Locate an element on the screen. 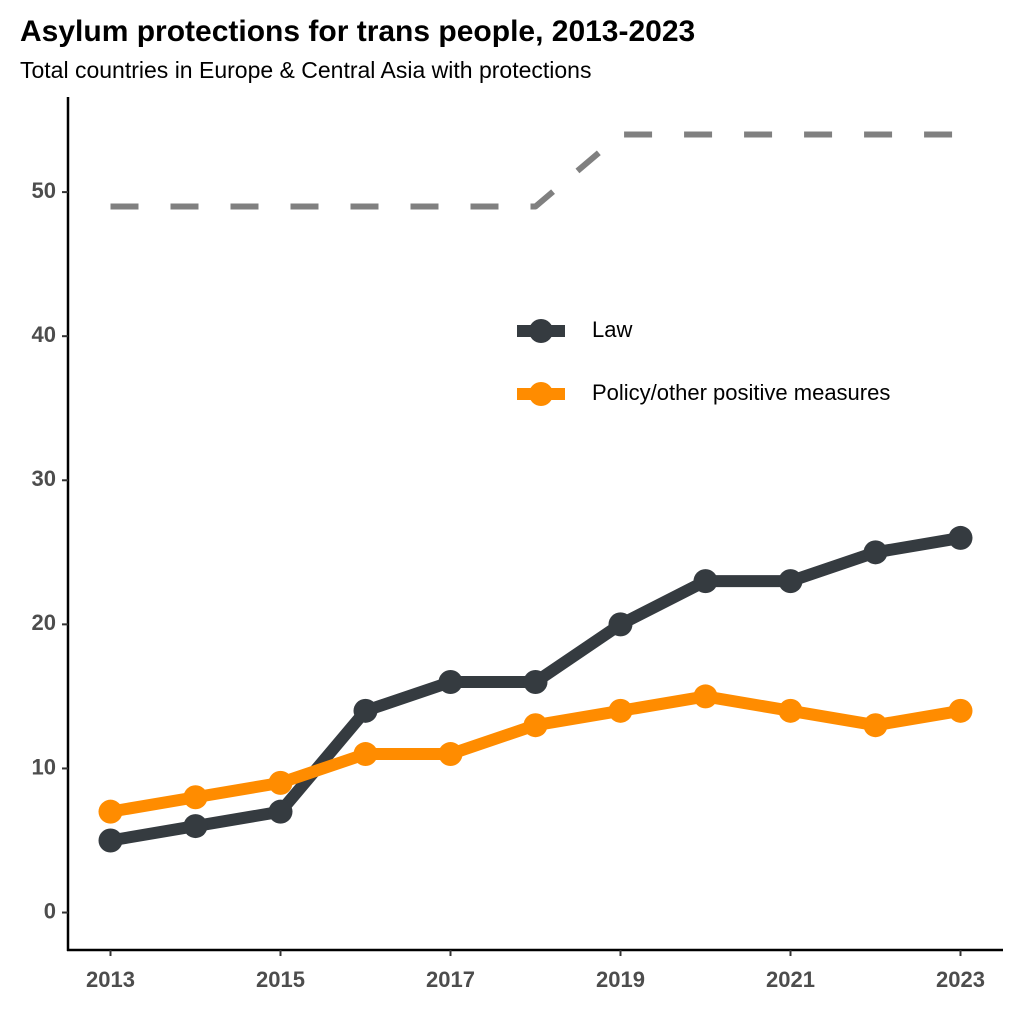 This screenshot has height=1024, width=1024. y-tick-label: 10 is located at coordinates (44, 766).